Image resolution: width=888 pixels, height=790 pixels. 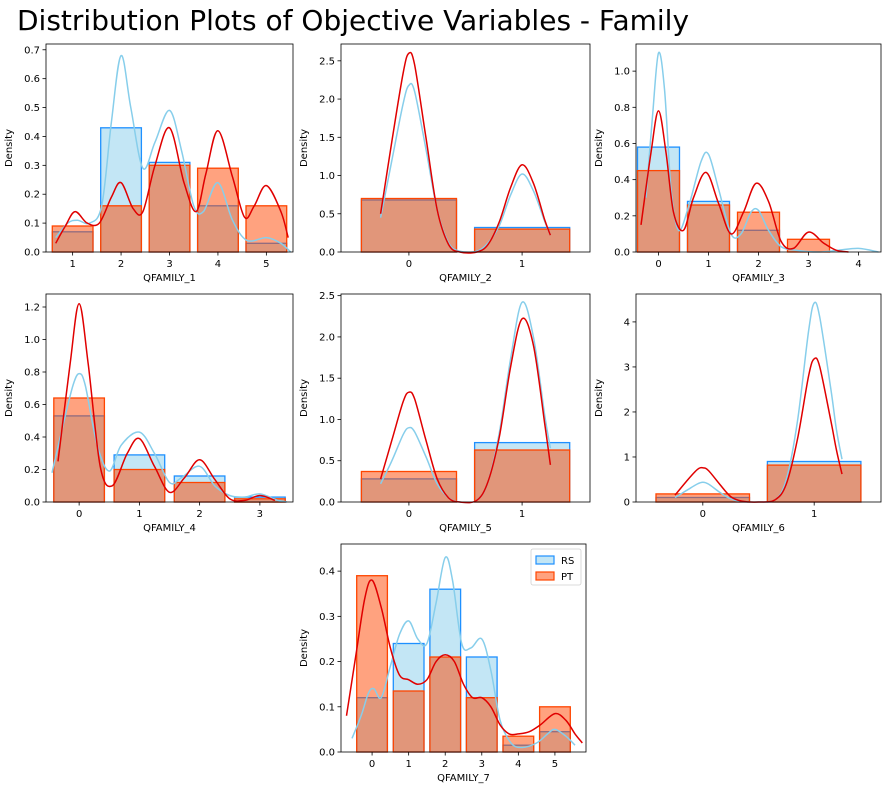 I want to click on ytick-label: 1.2, so click(x=32, y=308).